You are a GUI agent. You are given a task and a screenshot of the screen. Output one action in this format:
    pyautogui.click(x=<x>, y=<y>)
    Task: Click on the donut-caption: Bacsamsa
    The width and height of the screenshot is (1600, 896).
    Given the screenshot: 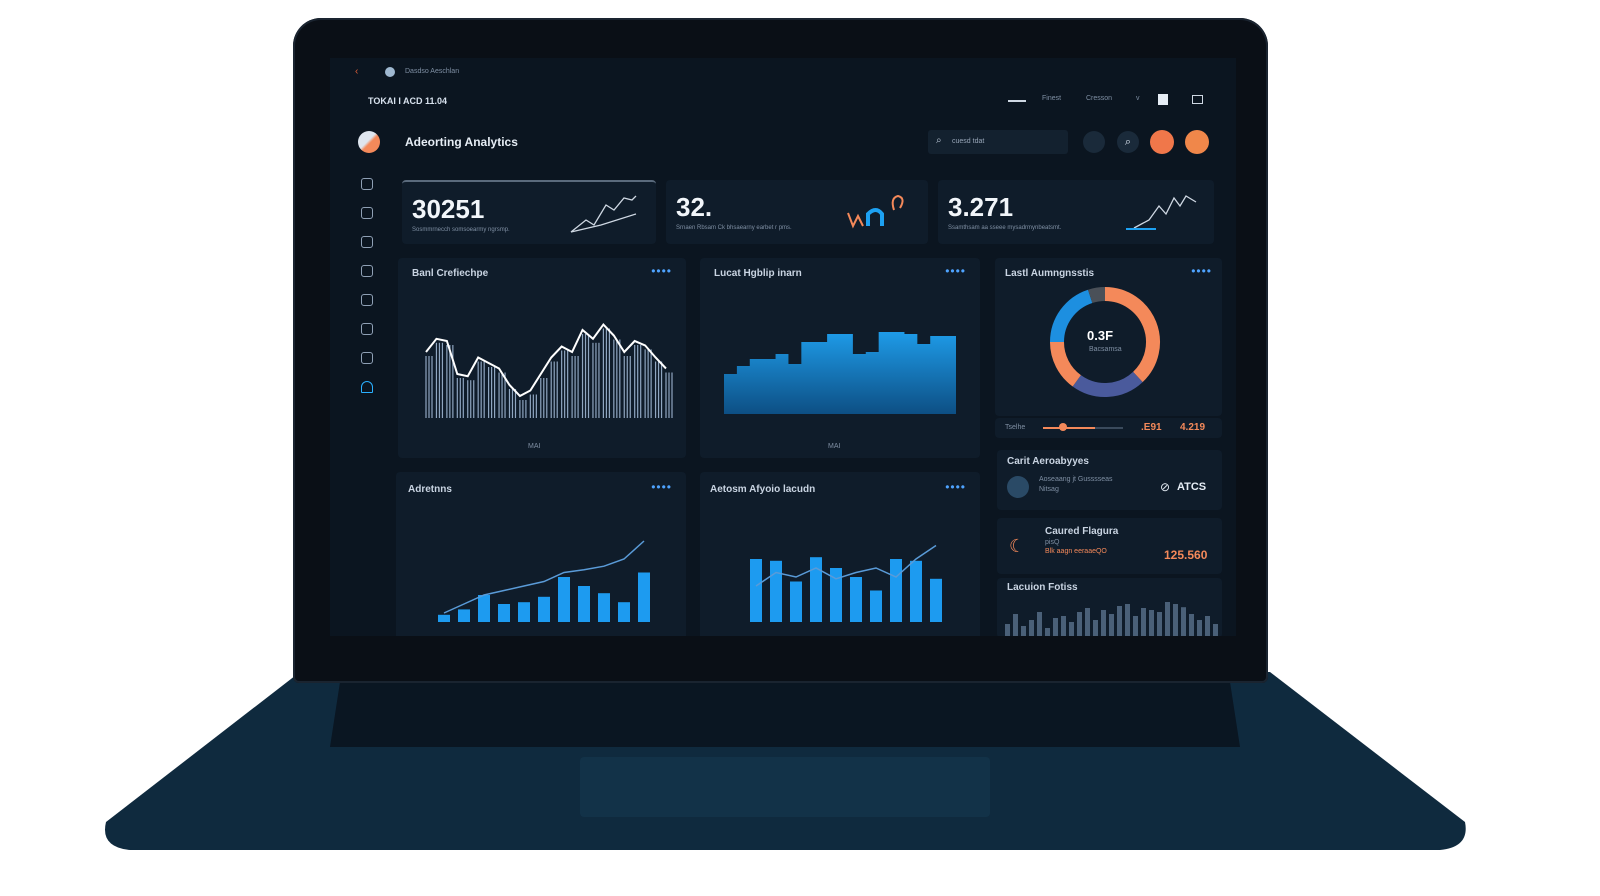 What is the action you would take?
    pyautogui.click(x=1105, y=349)
    